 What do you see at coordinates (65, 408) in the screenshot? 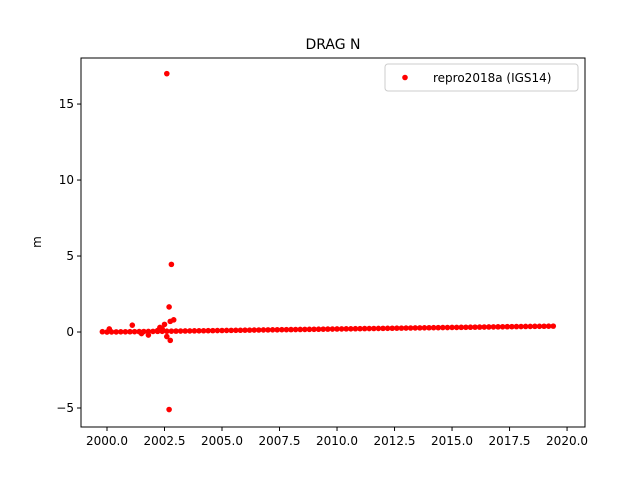
I see `y-tick-label: −5` at bounding box center [65, 408].